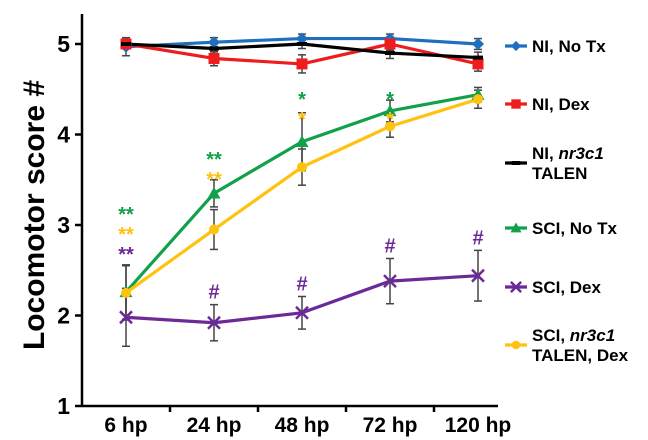  I want to click on y-tick-label: 3, so click(63, 225).